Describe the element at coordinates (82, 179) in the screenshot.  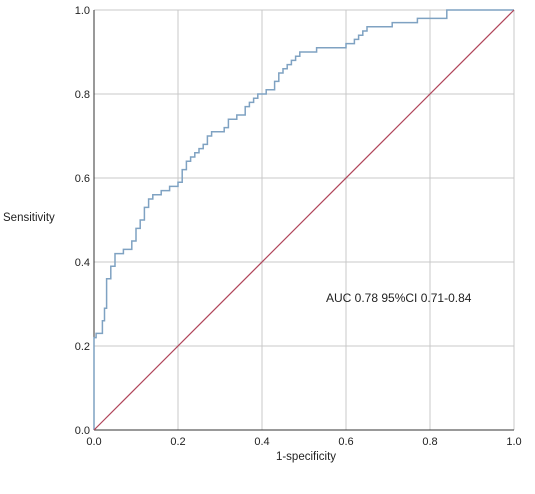
I see `y-tick-label: 0.6` at that location.